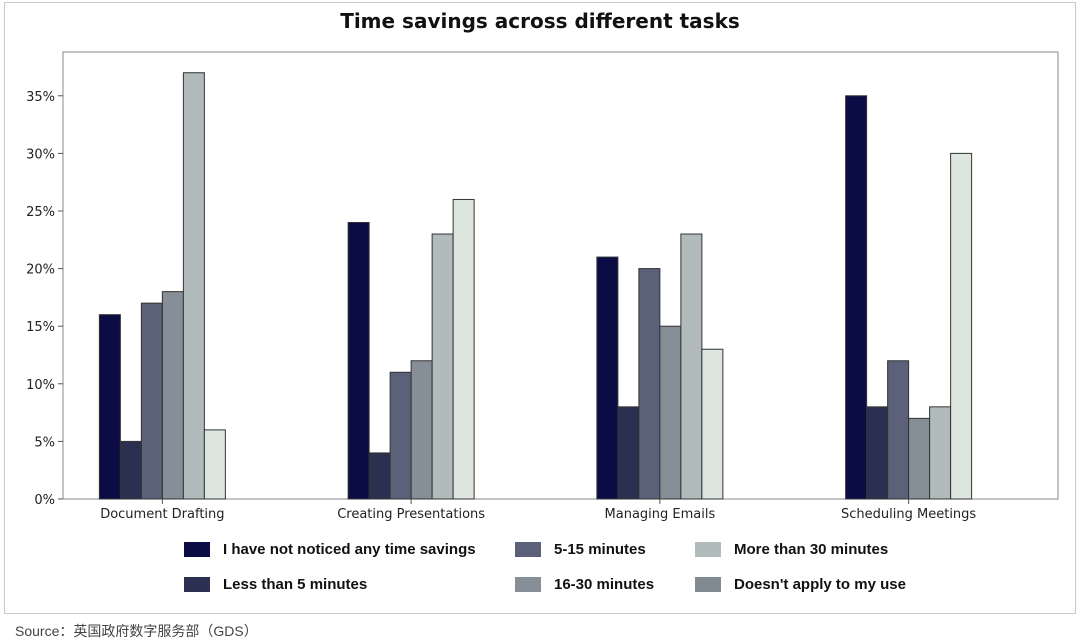  I want to click on legend-label: I have not noticed any time savings, so click(349, 549).